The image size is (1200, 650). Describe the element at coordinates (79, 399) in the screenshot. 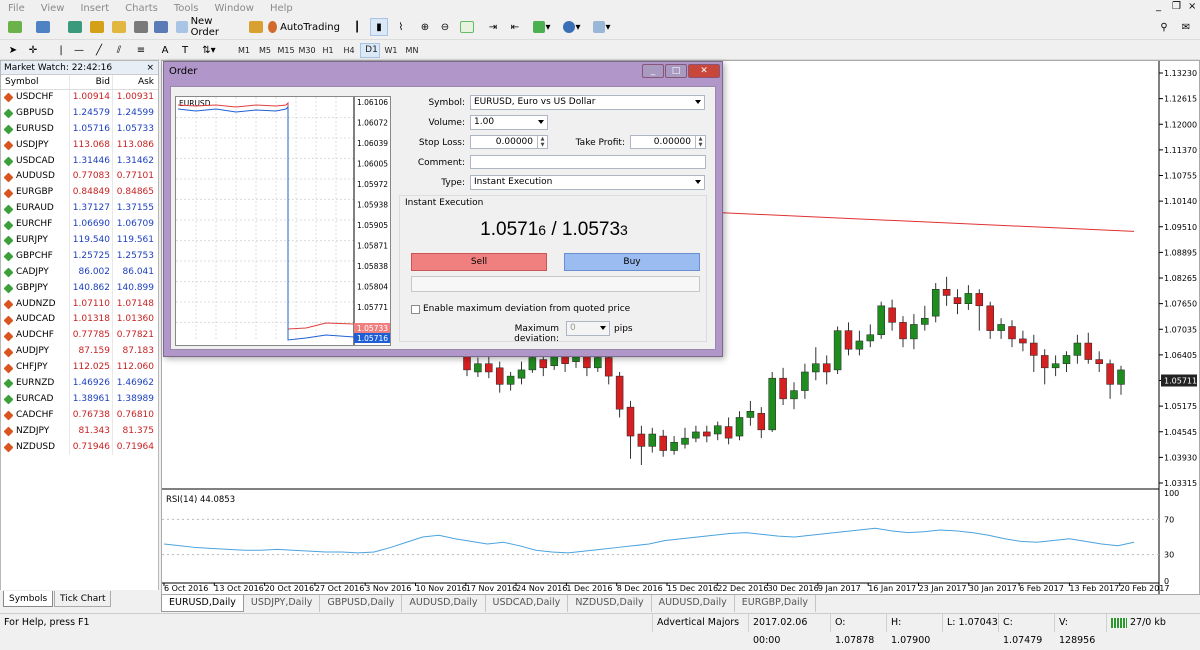

I see `market-watch-row: EURCAD 1.38961 1.38989` at that location.